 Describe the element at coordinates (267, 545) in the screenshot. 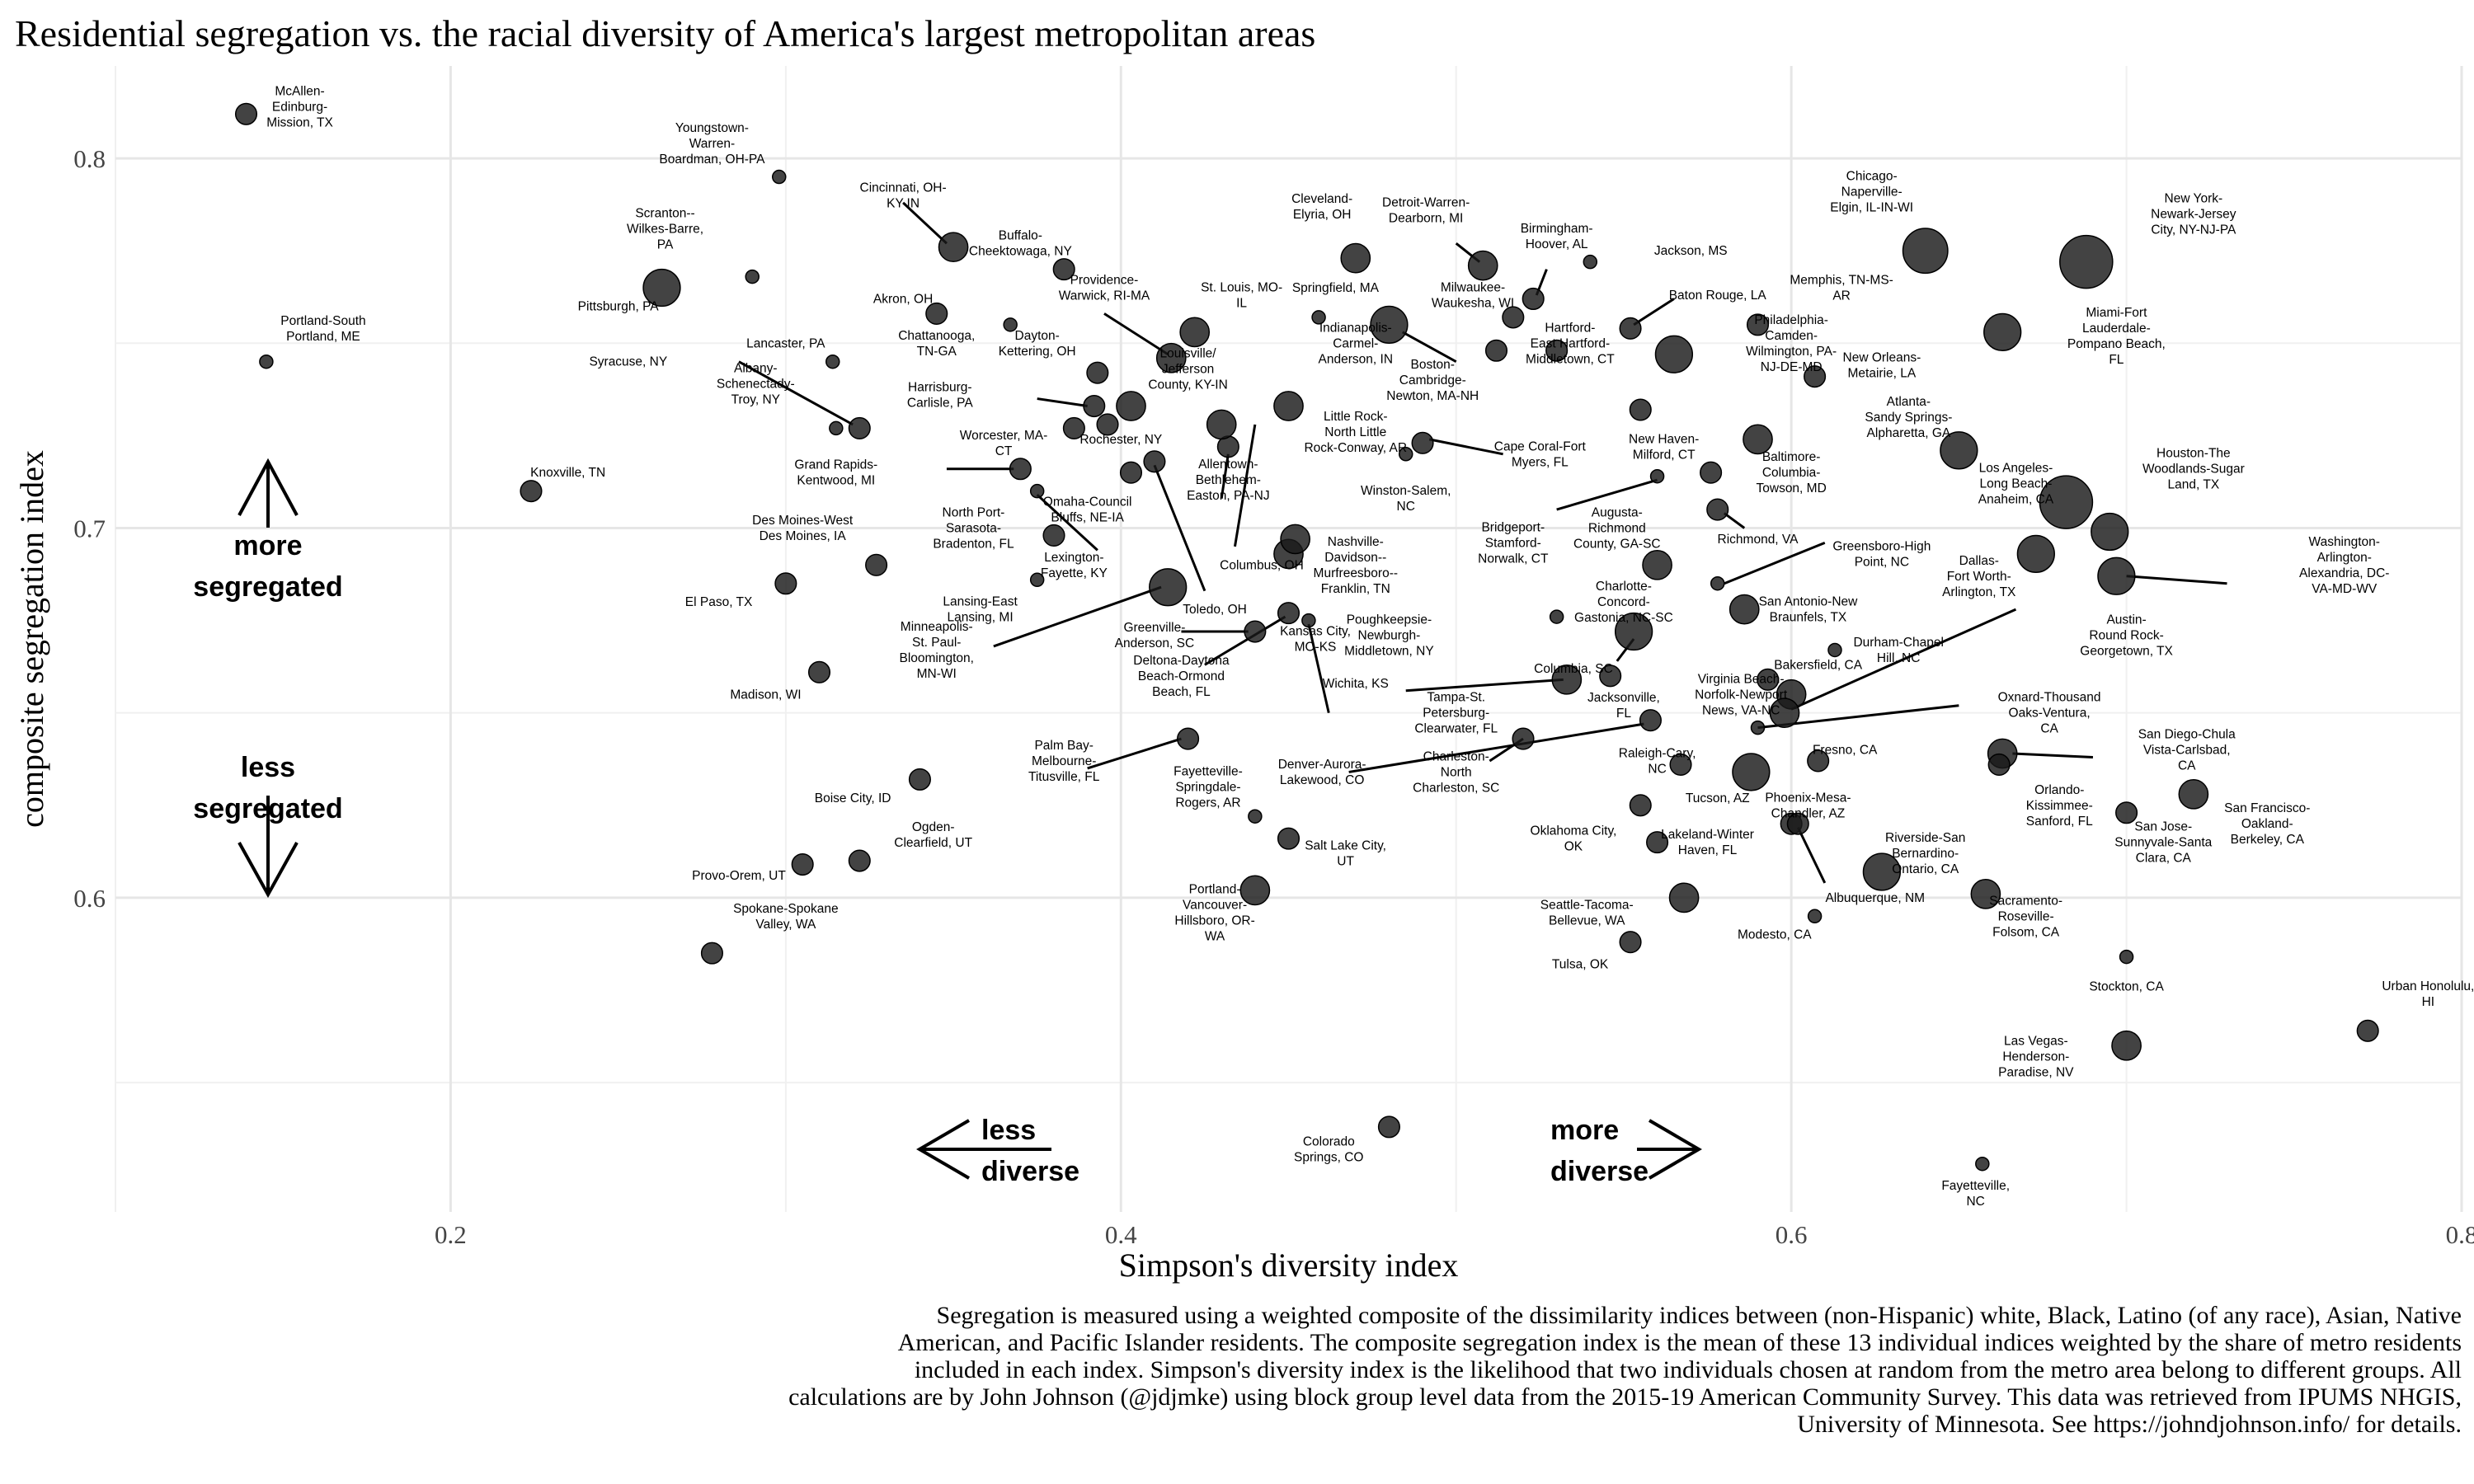

I see `annotation-more_segregated: more` at that location.